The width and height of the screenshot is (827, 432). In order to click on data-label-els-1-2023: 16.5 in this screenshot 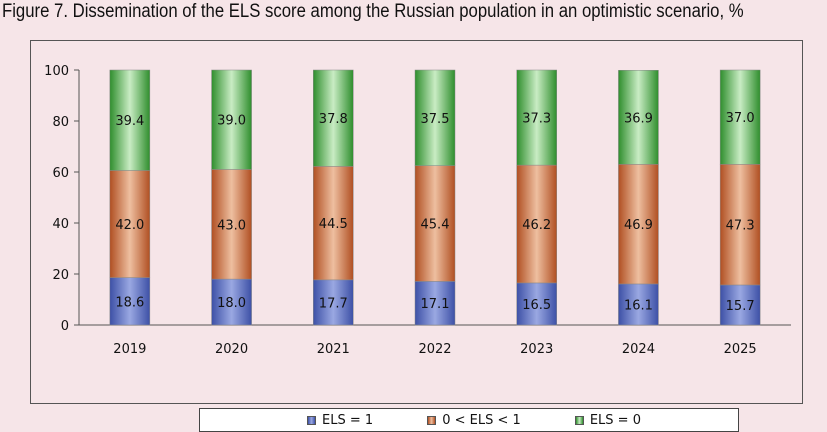, I will do `click(536, 305)`.